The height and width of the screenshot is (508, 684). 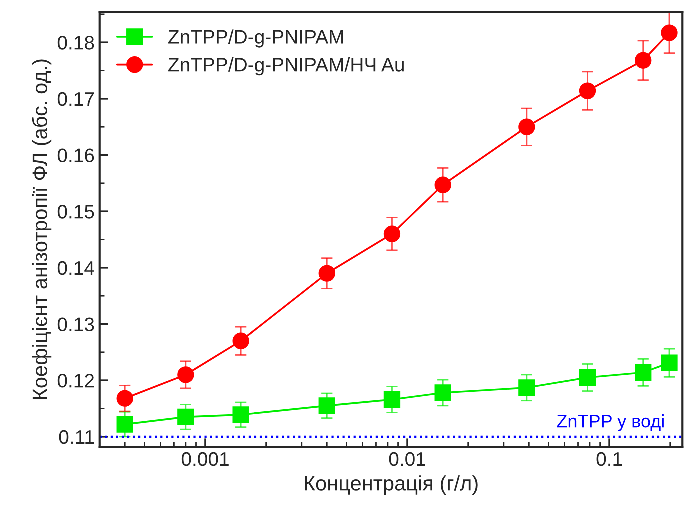 What do you see at coordinates (76, 212) in the screenshot?
I see `y-tick-label: 0.15` at bounding box center [76, 212].